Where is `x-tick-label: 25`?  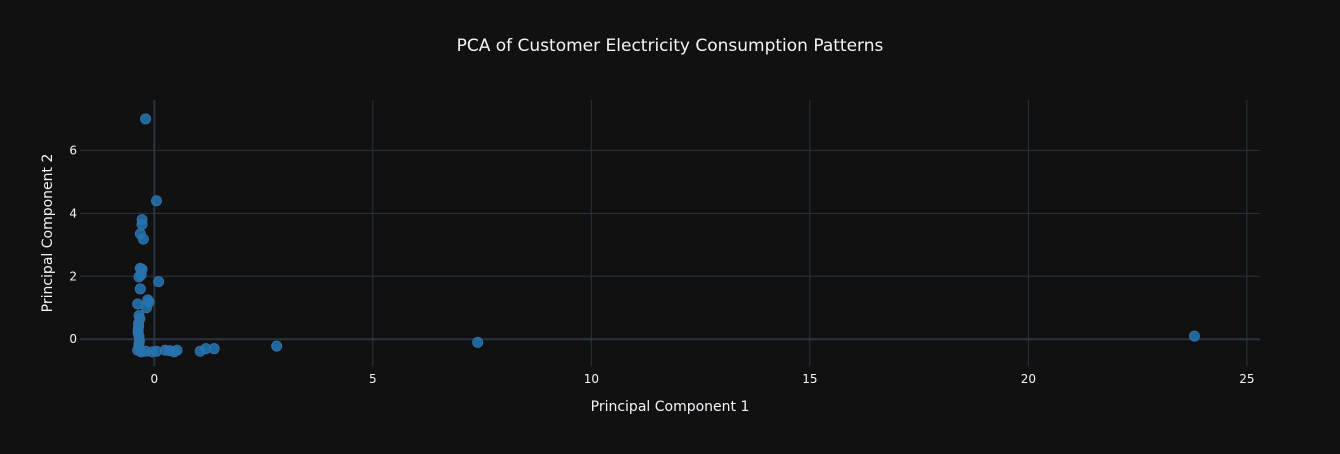 x-tick-label: 25 is located at coordinates (1246, 379).